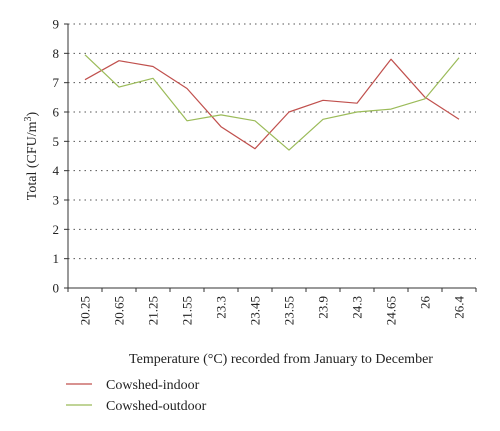 This screenshot has width=500, height=431. What do you see at coordinates (153, 385) in the screenshot?
I see `legend-label-indoor: Cowshed-indoor` at bounding box center [153, 385].